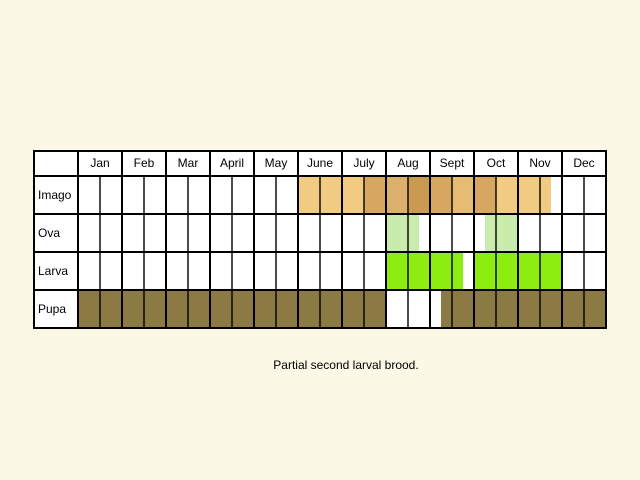  What do you see at coordinates (53, 271) in the screenshot?
I see `stage-label: Larva` at bounding box center [53, 271].